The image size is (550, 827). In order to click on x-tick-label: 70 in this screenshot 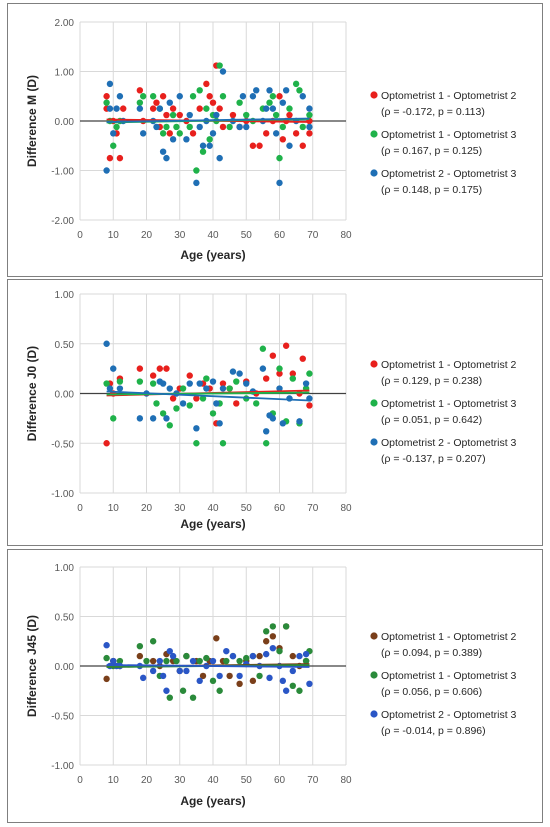, I will do `click(313, 780)`.